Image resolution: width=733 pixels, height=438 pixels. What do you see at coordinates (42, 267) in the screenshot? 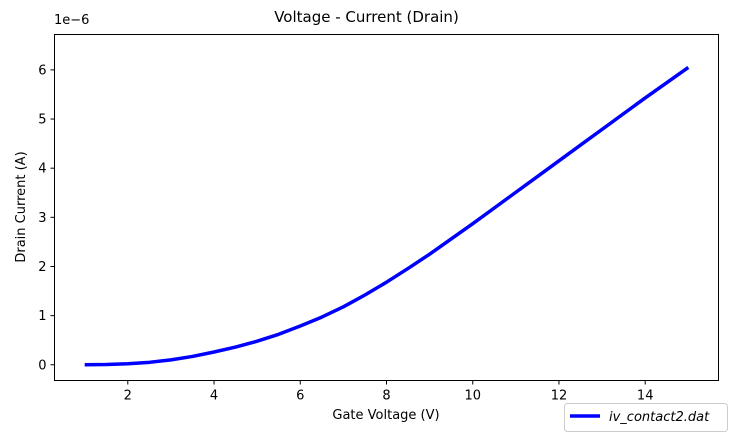
I see `y-tick-label: 2` at bounding box center [42, 267].